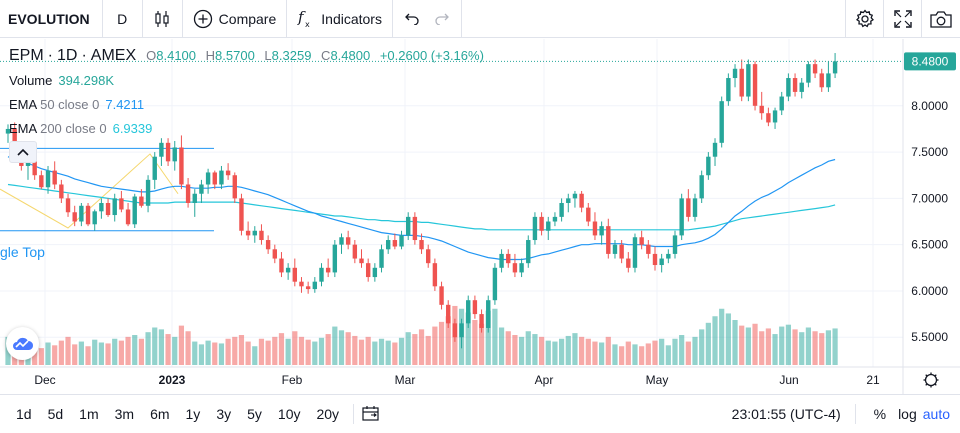 The height and width of the screenshot is (433, 960). Describe the element at coordinates (113, 55) in the screenshot. I see `legend-exchange: AMEX` at that location.